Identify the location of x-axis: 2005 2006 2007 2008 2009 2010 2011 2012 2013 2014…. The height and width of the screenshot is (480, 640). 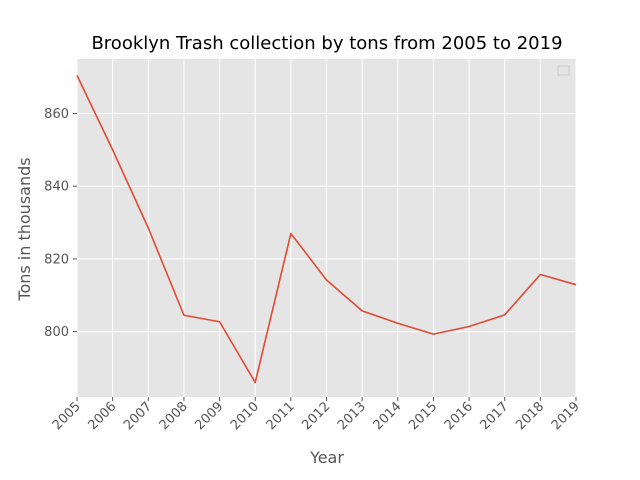
(316, 415).